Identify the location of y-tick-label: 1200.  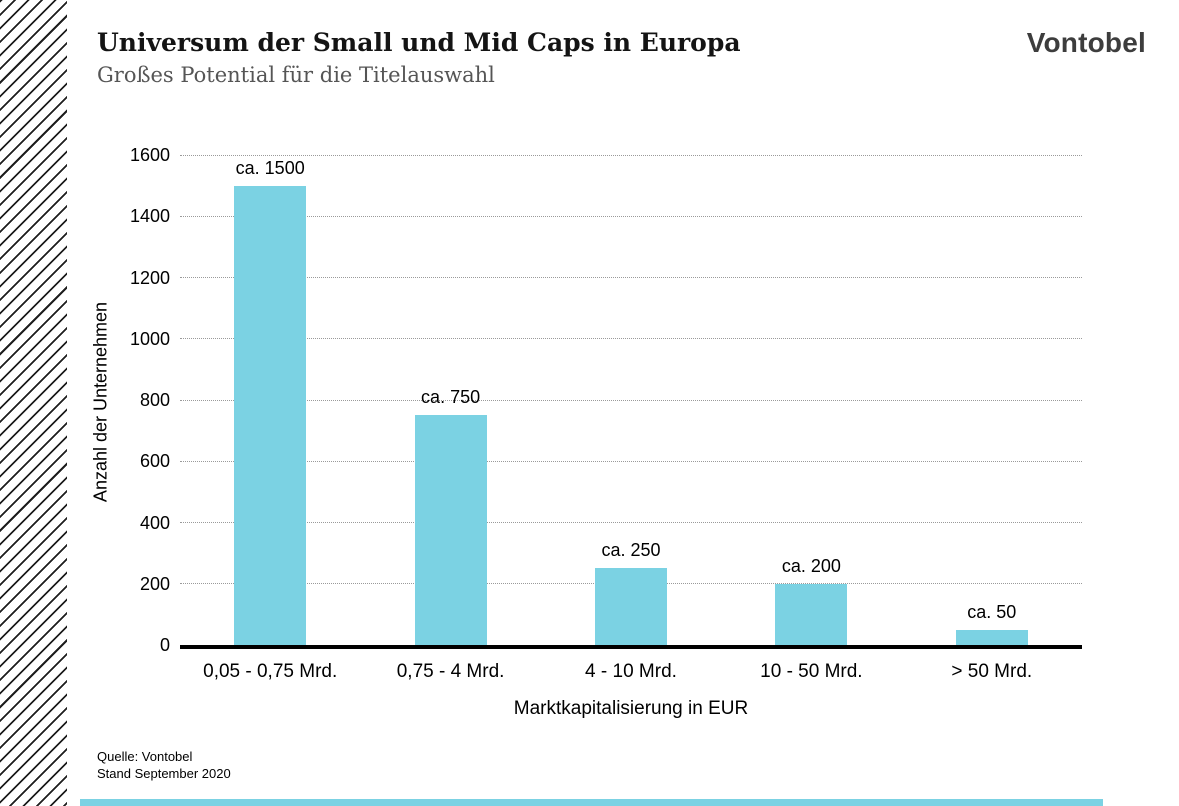
(149, 277).